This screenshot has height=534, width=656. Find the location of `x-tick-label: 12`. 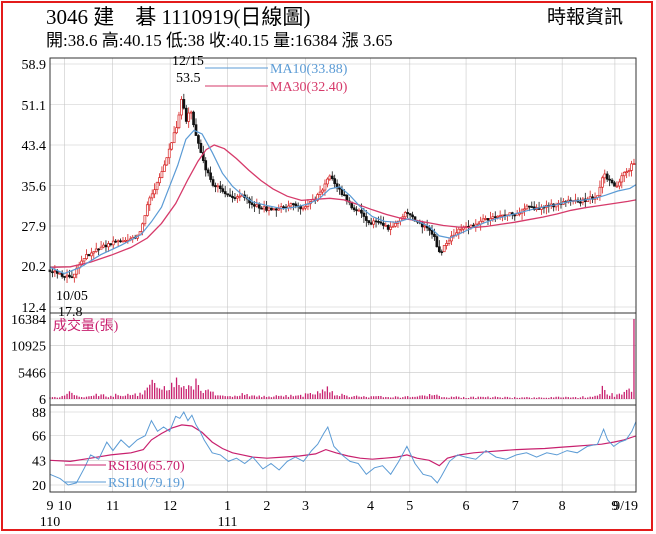

x-tick-label: 12 is located at coordinates (170, 506).